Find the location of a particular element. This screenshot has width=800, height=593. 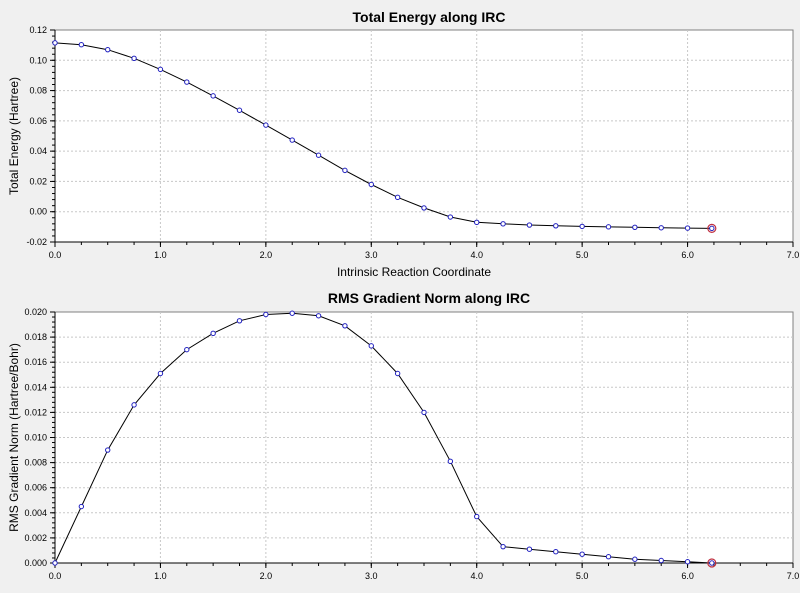

y-tick-label: 0.00 is located at coordinates (38, 212).